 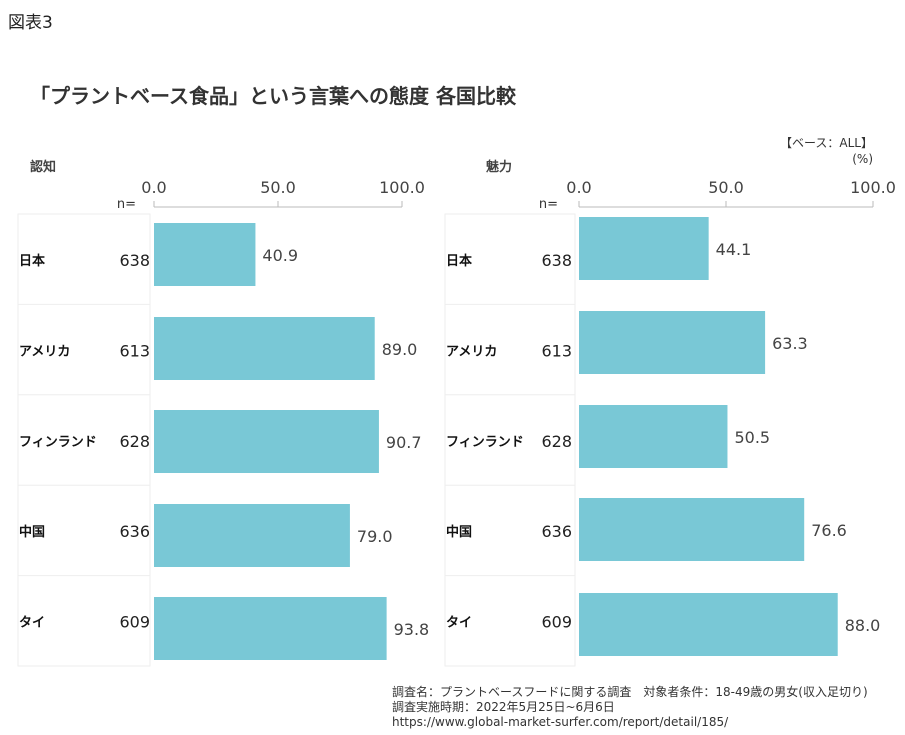 What do you see at coordinates (734, 249) in the screenshot?
I see `data-label: 44.1` at bounding box center [734, 249].